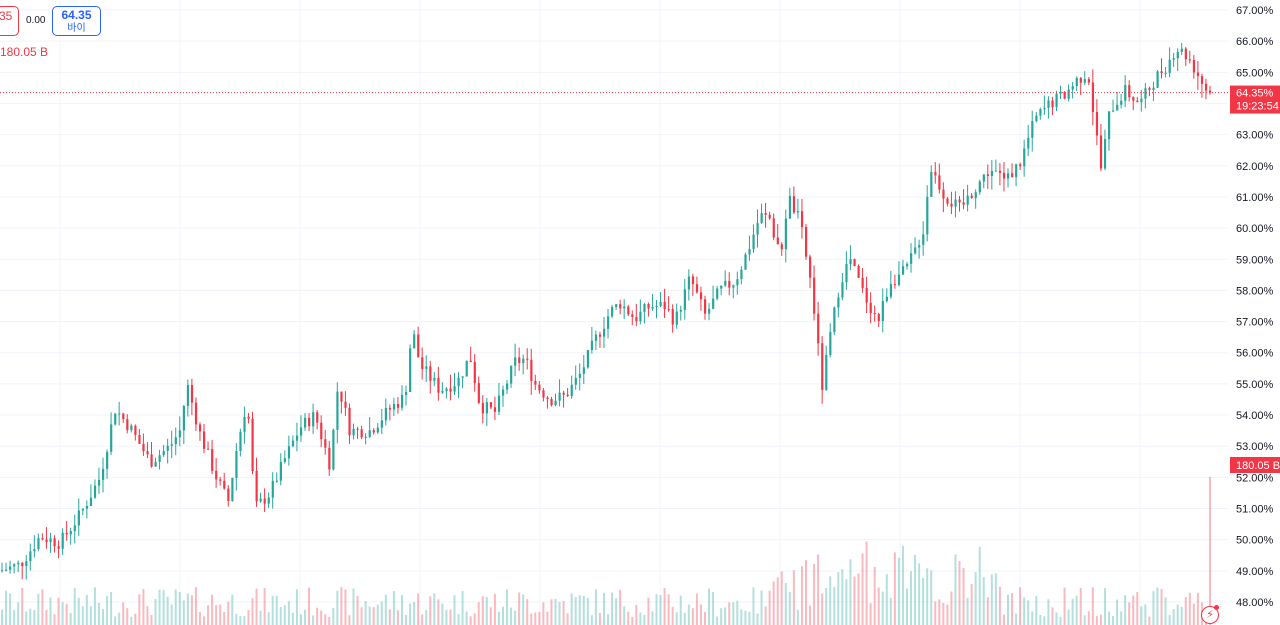 The width and height of the screenshot is (1280, 625). What do you see at coordinates (9, 21) in the screenshot?
I see `sell-button: 35` at bounding box center [9, 21].